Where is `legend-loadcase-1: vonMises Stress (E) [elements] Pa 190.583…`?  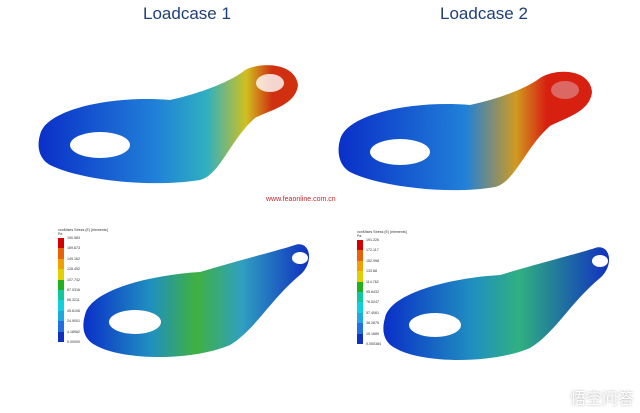 legend-loadcase-1: vonMises Stress (E) [elements] Pa 190.583… is located at coordinates (84, 286).